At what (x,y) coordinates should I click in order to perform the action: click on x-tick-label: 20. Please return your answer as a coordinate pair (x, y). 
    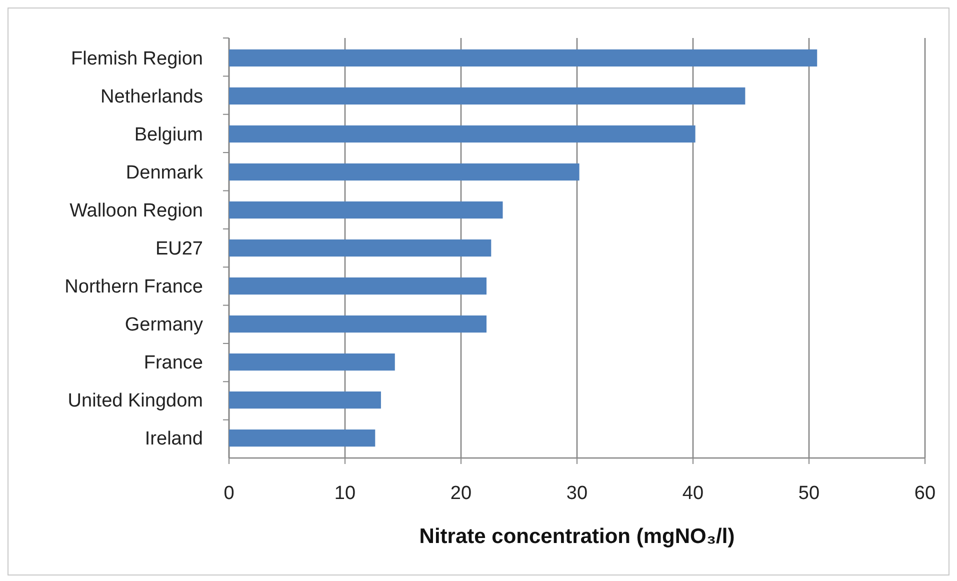
    Looking at the image, I should click on (461, 493).